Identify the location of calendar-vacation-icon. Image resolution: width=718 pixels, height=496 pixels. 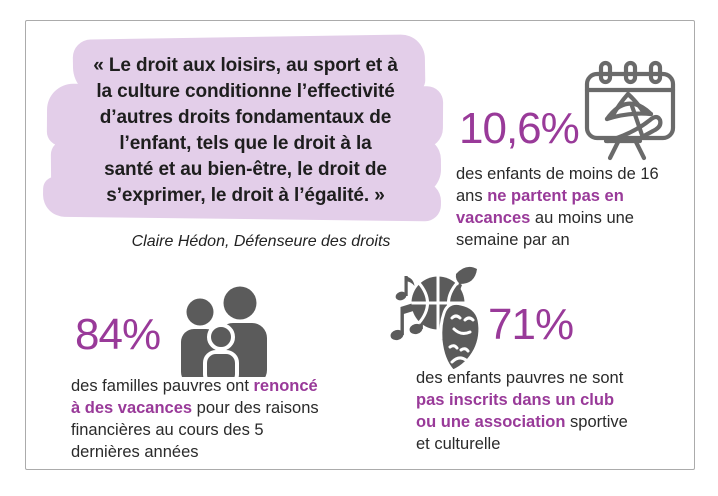
(630, 113).